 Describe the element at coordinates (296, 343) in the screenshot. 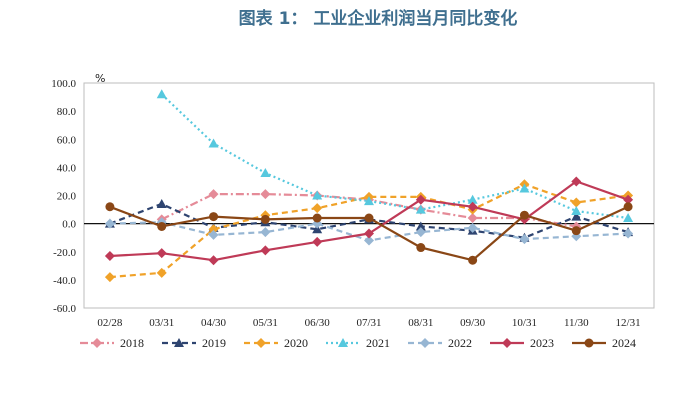

I see `legend-label: 2020` at that location.